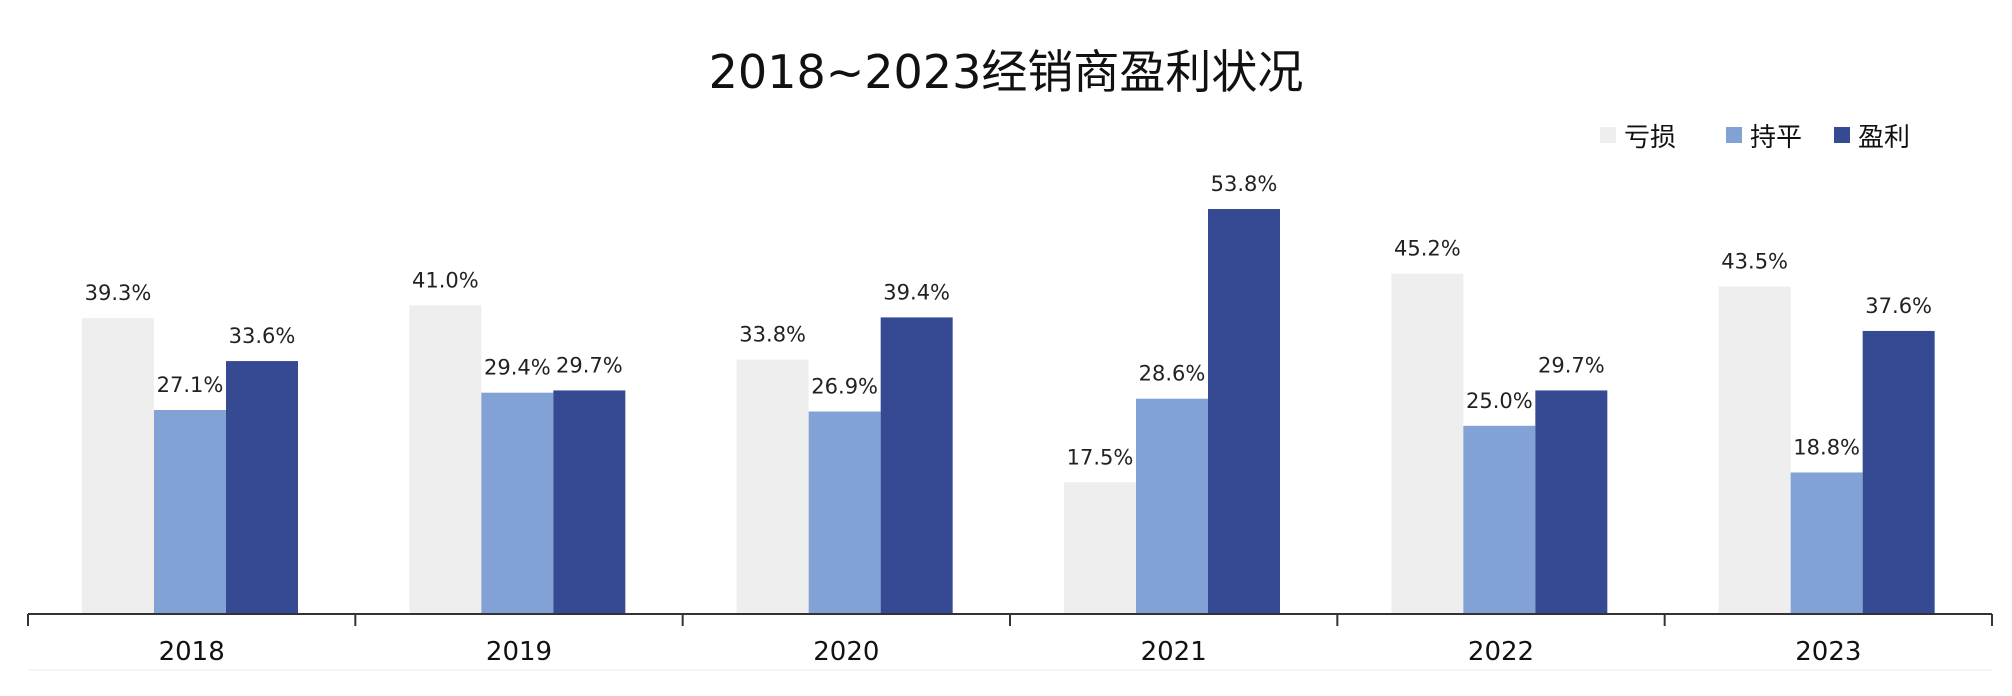 The height and width of the screenshot is (696, 2012). Describe the element at coordinates (844, 387) in the screenshot. I see `data-label: 26.9%` at that location.